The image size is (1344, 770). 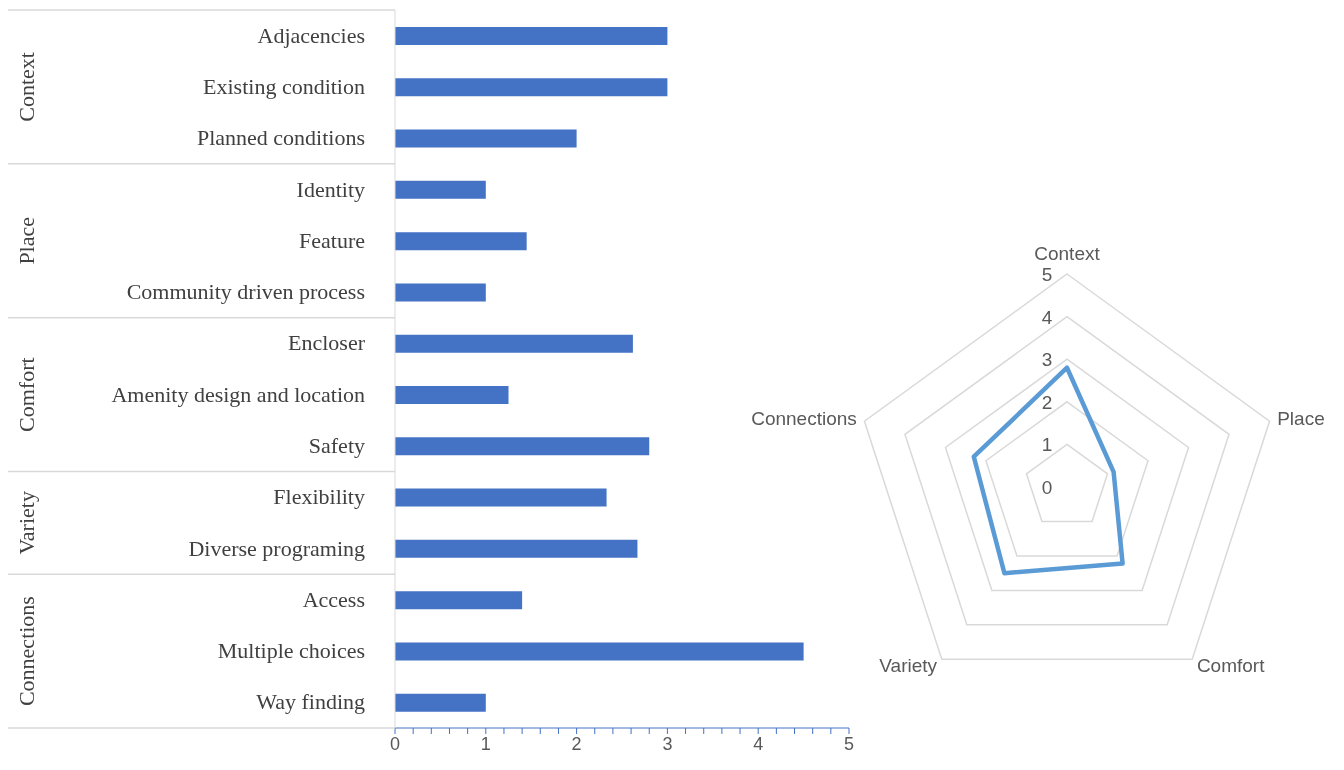 I want to click on spoke-label: Variety, so click(x=908, y=665).